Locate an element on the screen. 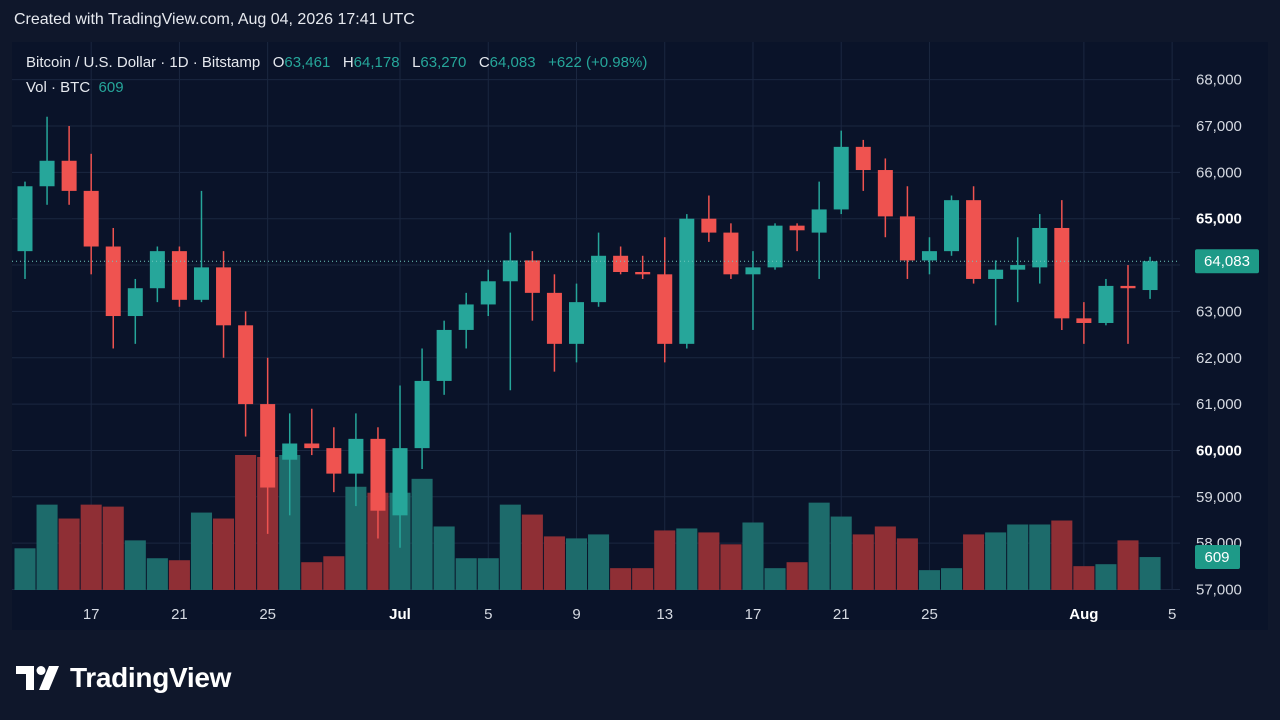 This screenshot has height=720, width=1280. tradingview-brand: TradingView is located at coordinates (123, 678).